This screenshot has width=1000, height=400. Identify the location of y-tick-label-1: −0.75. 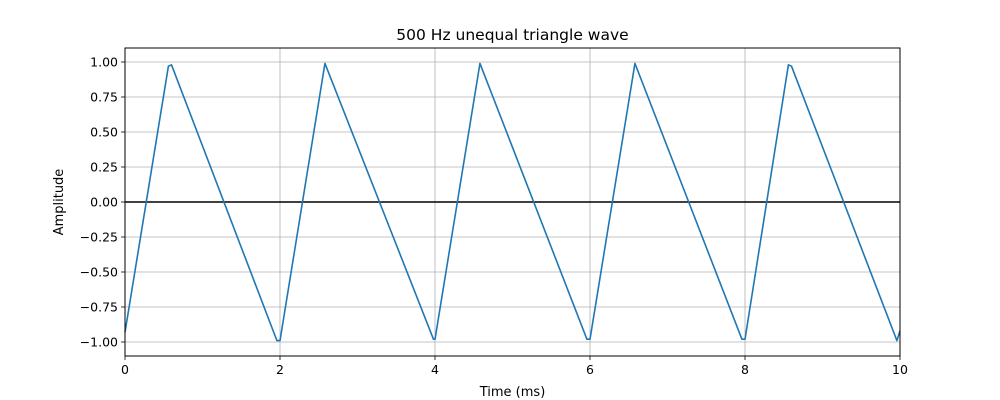
(99, 307).